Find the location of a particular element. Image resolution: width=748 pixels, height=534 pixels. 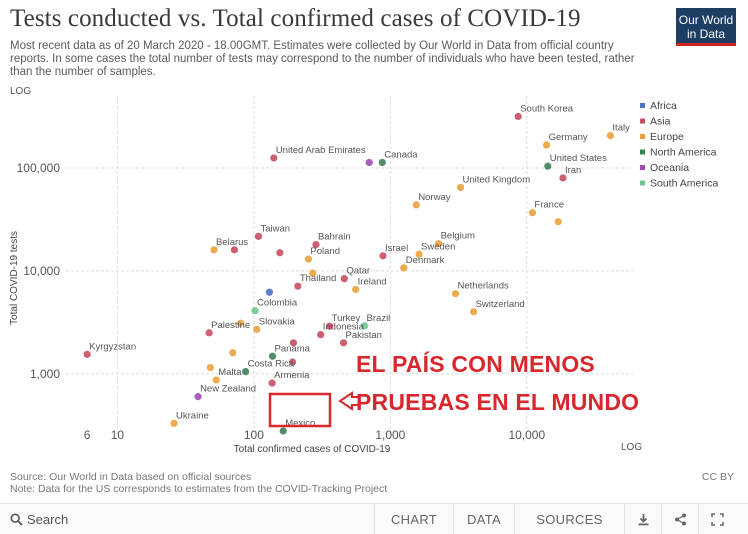

legend-label: Europe is located at coordinates (667, 137).